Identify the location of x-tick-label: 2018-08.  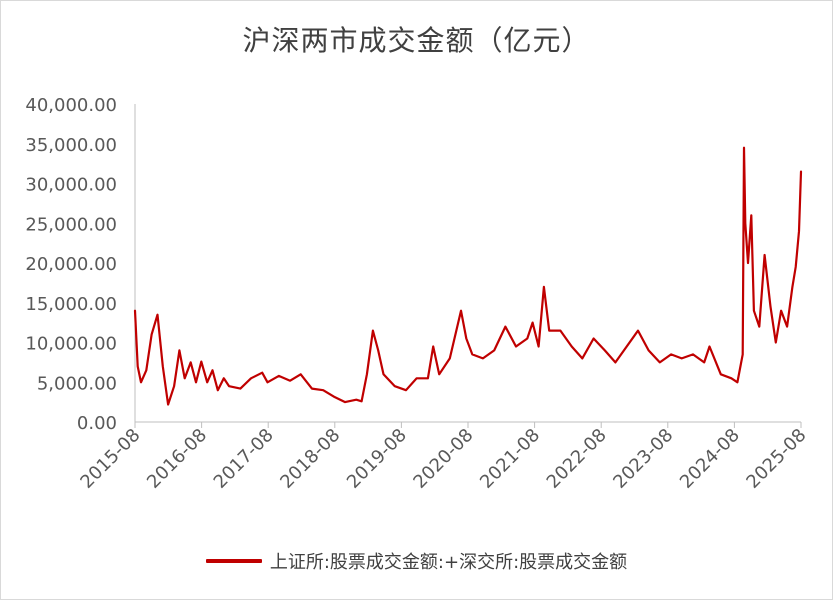
(310, 459).